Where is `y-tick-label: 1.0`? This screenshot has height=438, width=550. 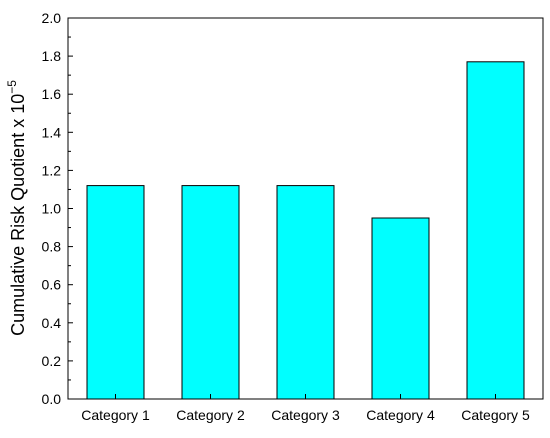
y-tick-label: 1.0 is located at coordinates (52, 209).